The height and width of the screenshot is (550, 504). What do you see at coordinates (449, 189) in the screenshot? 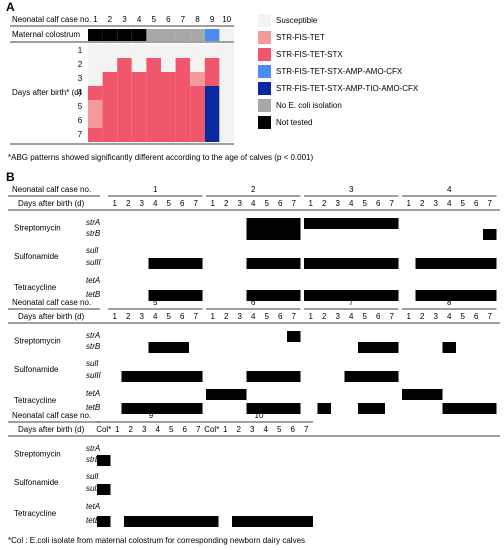
I see `case-label: 4` at bounding box center [449, 189].